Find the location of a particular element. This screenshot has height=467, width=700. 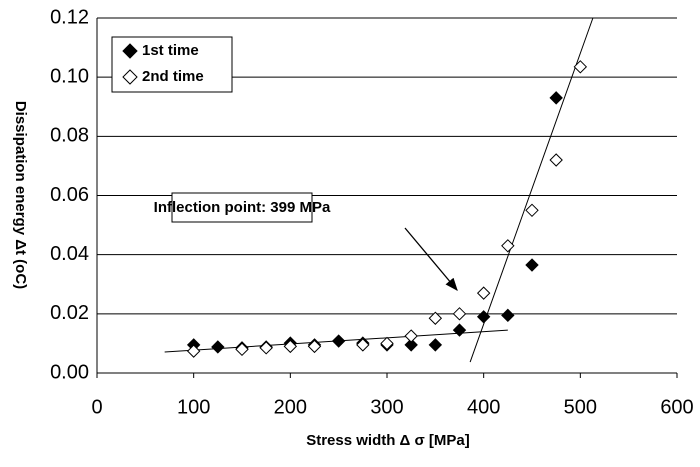

legend-label: 2nd time is located at coordinates (173, 76).